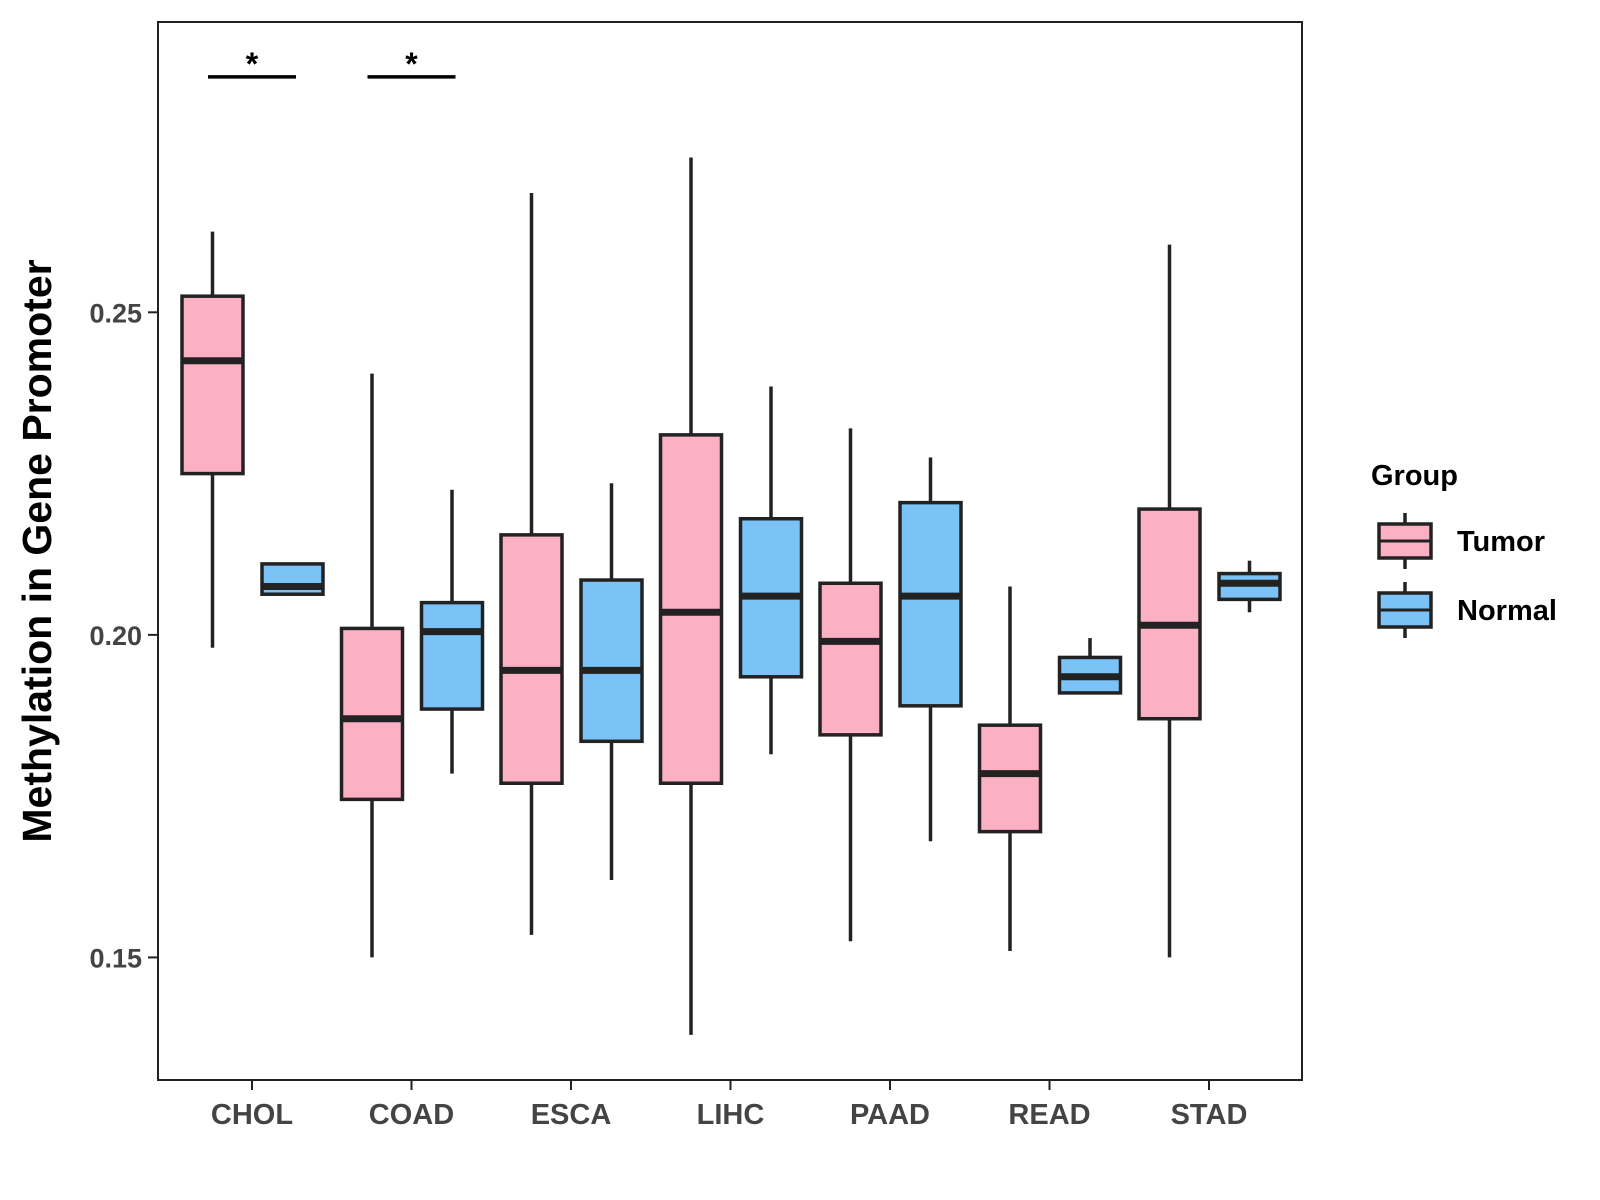 This screenshot has height=1200, width=1600. Describe the element at coordinates (37, 550) in the screenshot. I see `y-axis-title: Methylation in Gene Promoter` at that location.